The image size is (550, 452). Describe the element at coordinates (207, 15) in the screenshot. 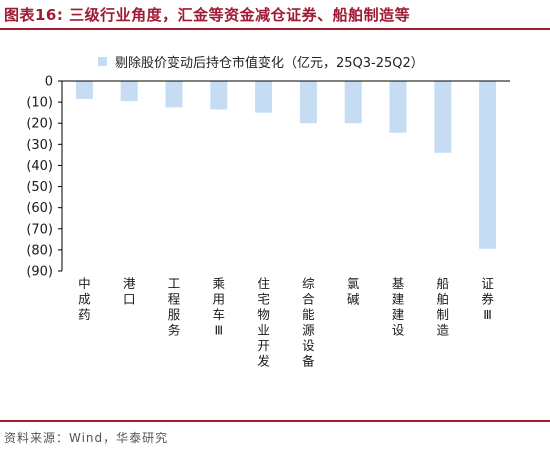

I see `chart-title: 图表16: 三级行业角度，汇金等资金减仓证券、船舶制造等` at that location.